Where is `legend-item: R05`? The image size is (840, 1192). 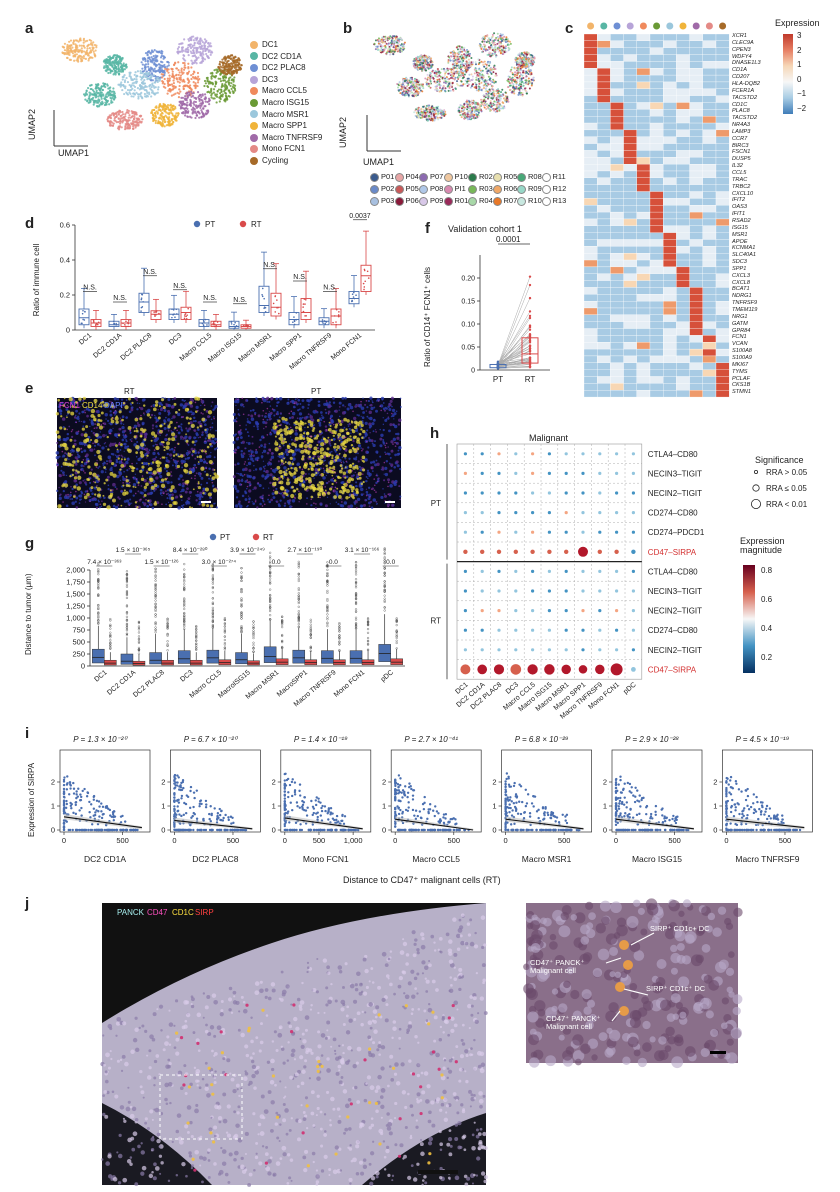 legend-item: R05 is located at coordinates (504, 177).